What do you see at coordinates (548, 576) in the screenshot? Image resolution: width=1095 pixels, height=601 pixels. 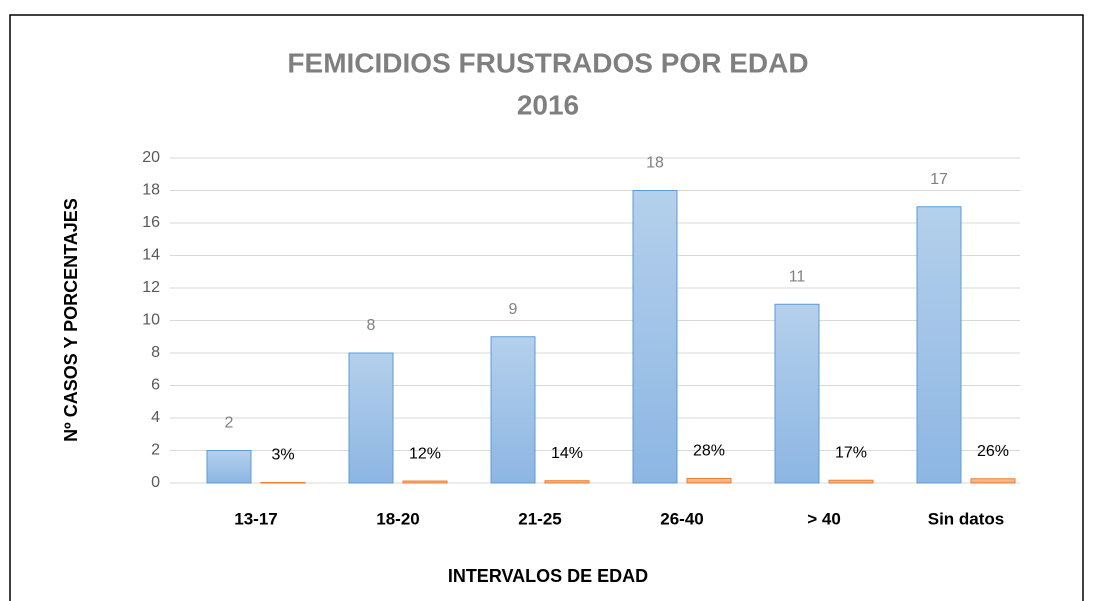 I see `x-axis-label: INTERVALOS DE EDAD` at bounding box center [548, 576].